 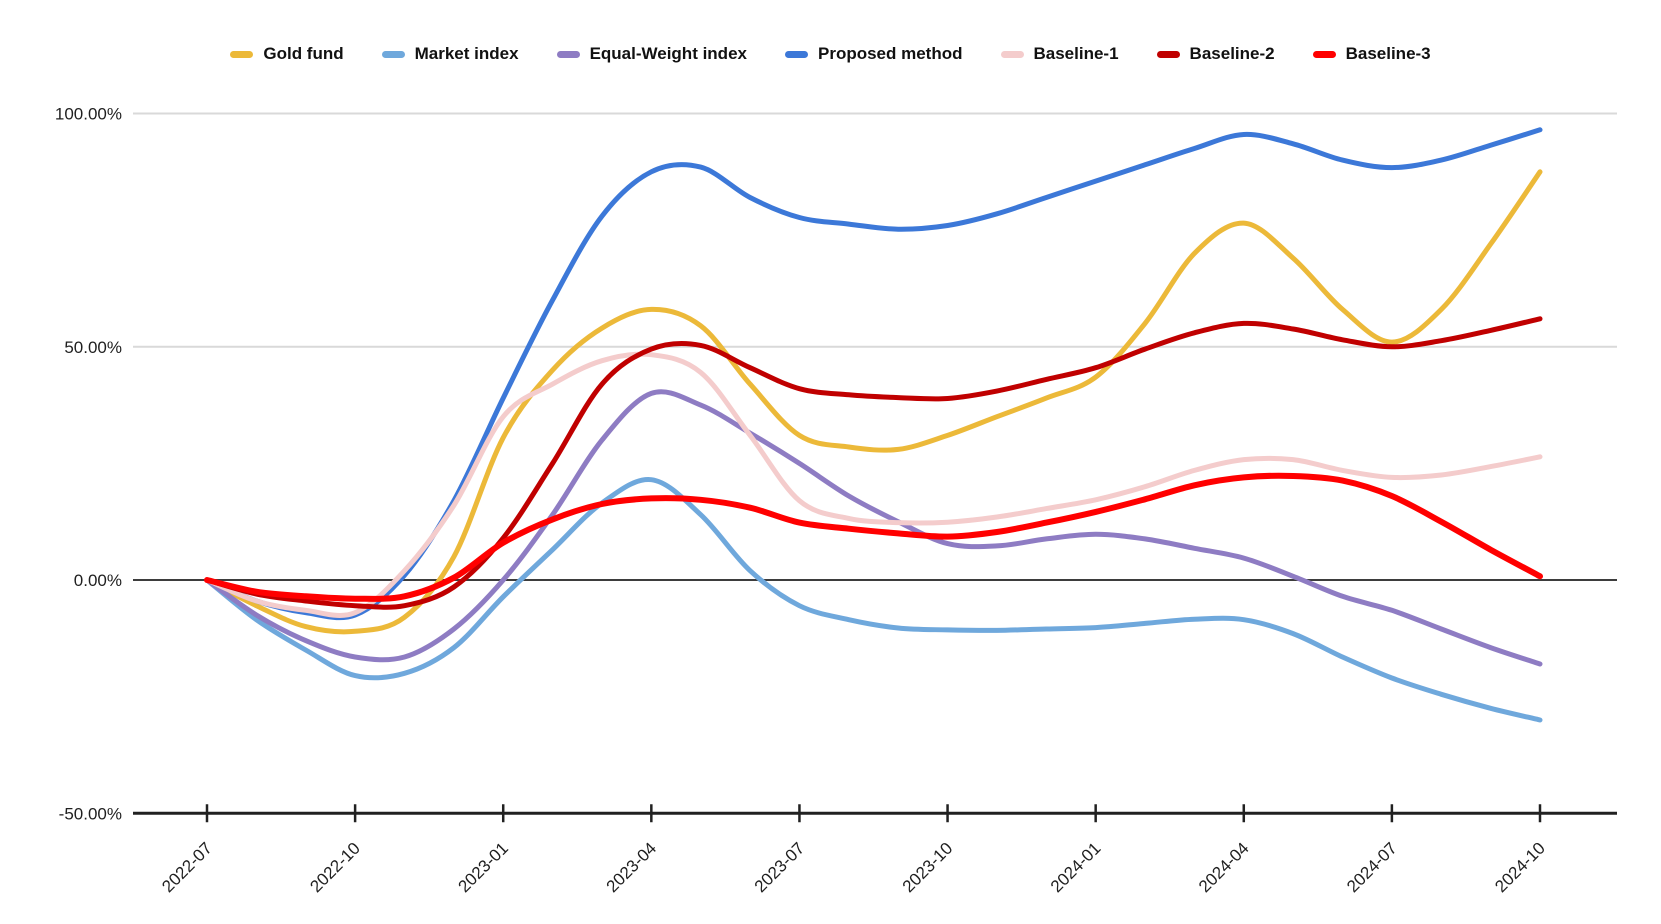 What do you see at coordinates (890, 53) in the screenshot?
I see `legend-label: Proposed method` at bounding box center [890, 53].